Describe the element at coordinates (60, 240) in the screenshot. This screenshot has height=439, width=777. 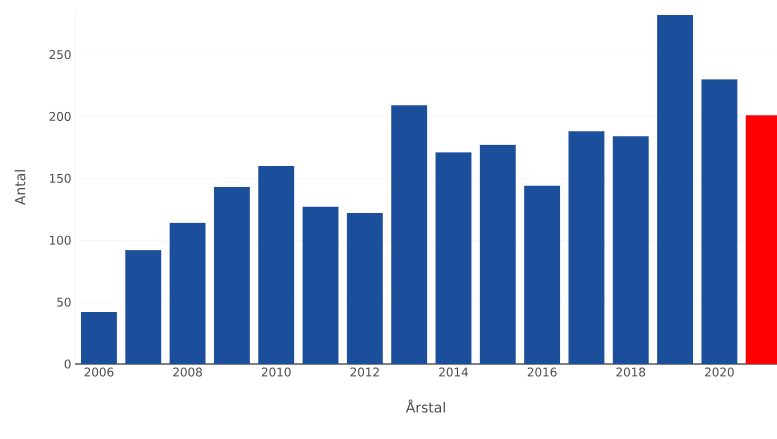
I see `y-tick-label: 100` at that location.